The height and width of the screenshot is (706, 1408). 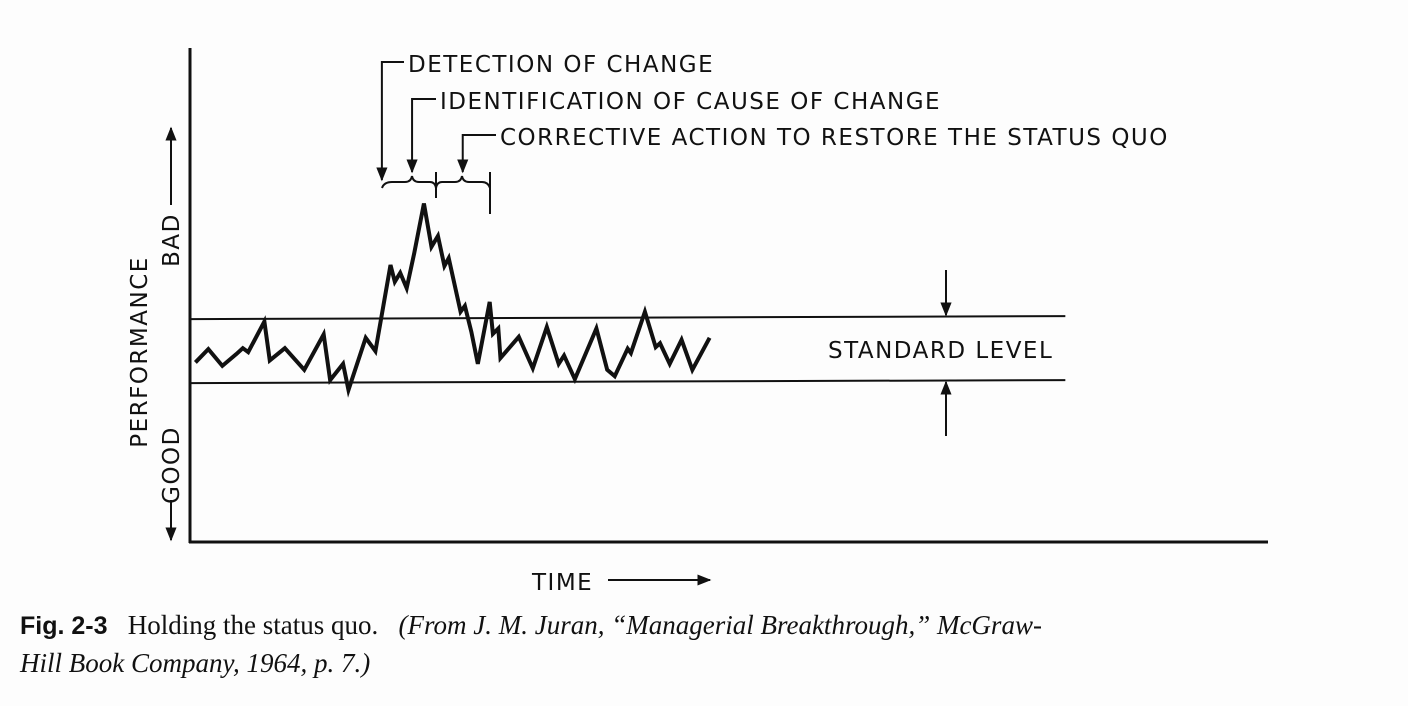 What do you see at coordinates (156, 334) in the screenshot?
I see `y-axis-label: PERFORMANCE BAD GOOD` at bounding box center [156, 334].